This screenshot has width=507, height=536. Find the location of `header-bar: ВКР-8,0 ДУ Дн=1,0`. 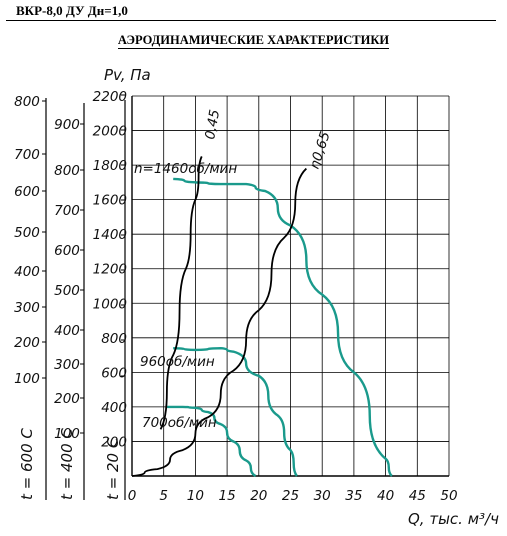

header-bar: ВКР-8,0 ДУ Дн=1,0 is located at coordinates (251, 11).